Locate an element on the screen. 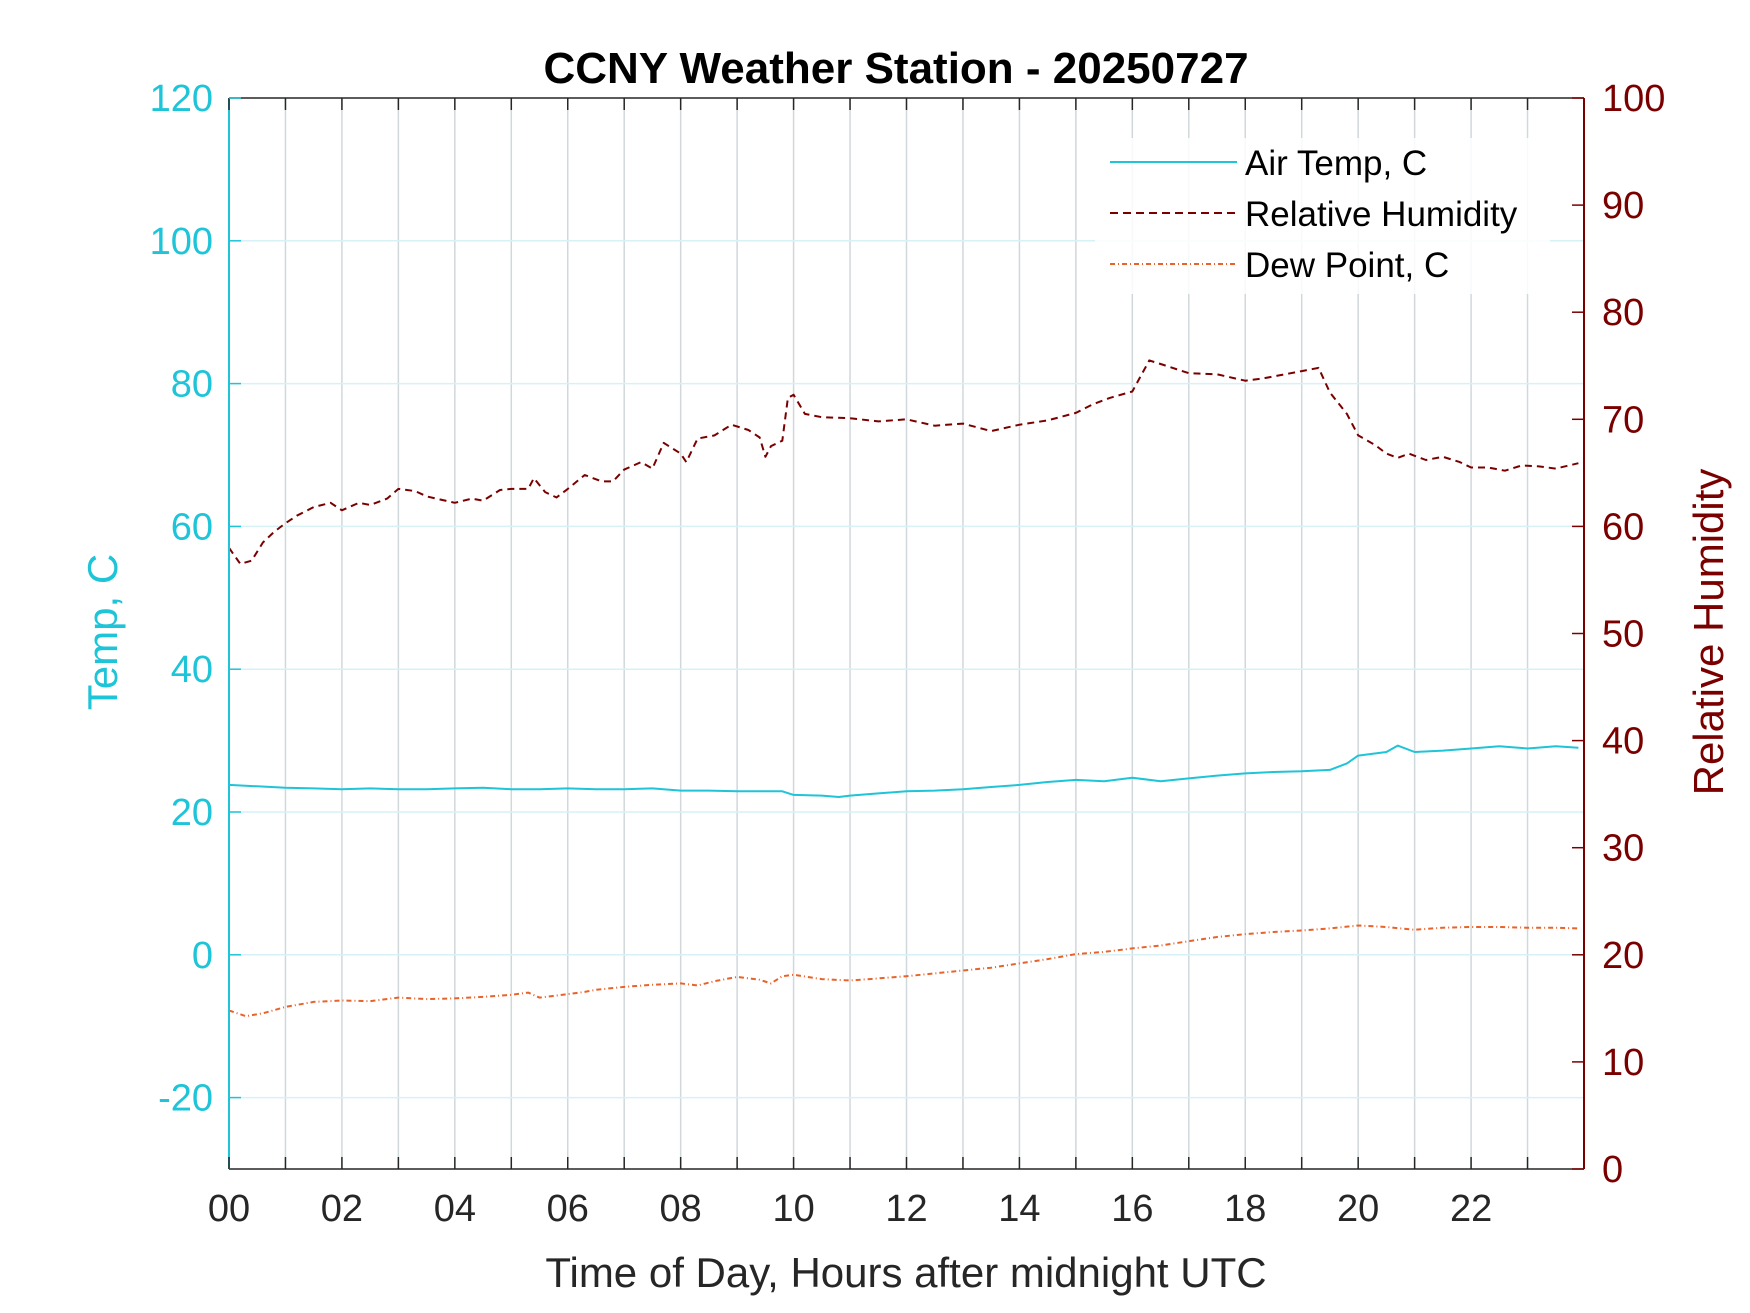  x-tick-label: 16 is located at coordinates (1132, 1209).